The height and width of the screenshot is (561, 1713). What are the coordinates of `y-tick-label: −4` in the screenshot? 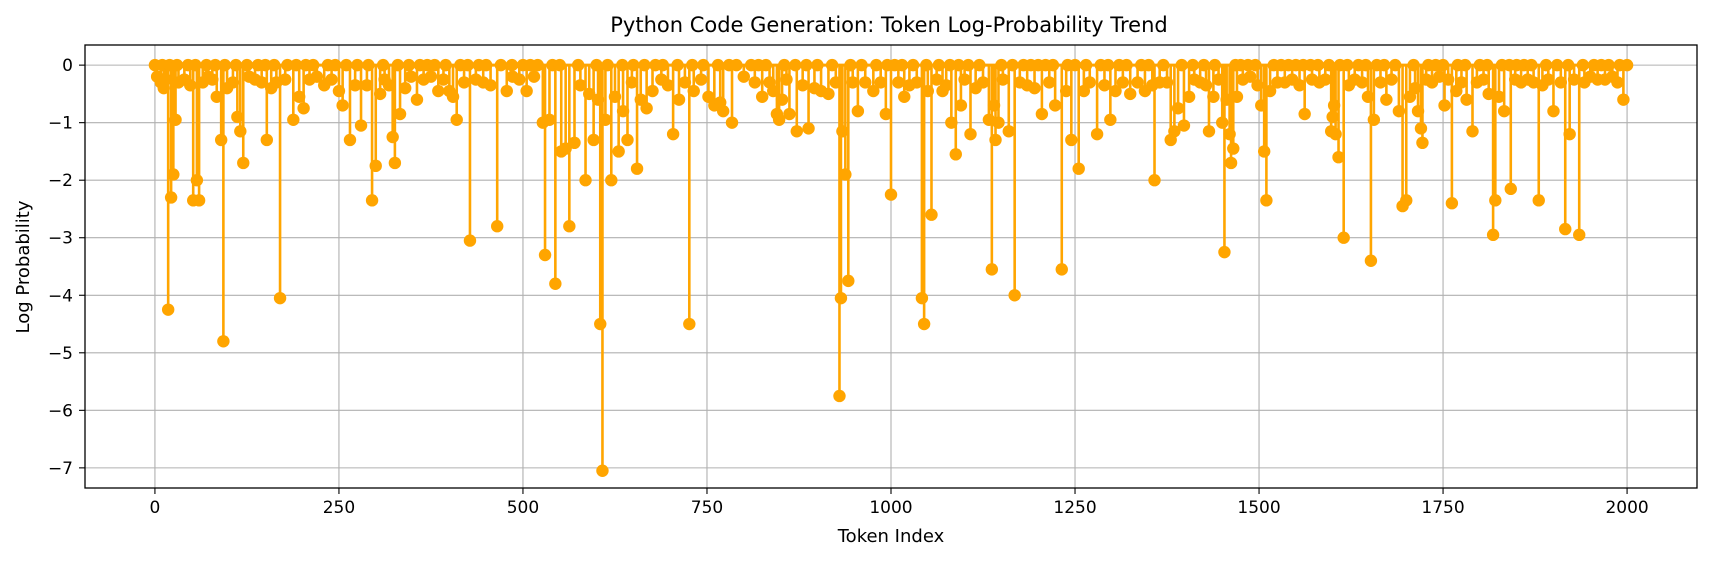 It's located at (60, 296).